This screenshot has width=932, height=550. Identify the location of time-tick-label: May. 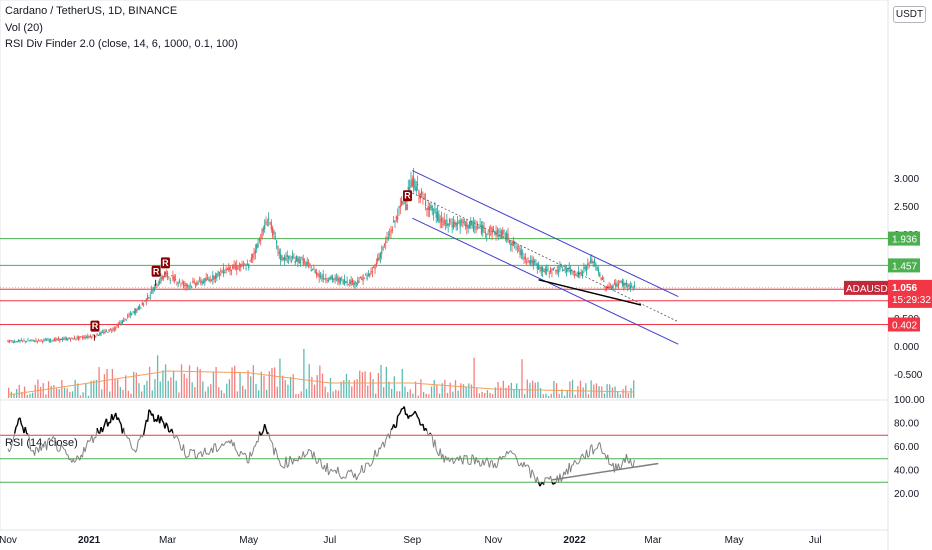
(248, 540).